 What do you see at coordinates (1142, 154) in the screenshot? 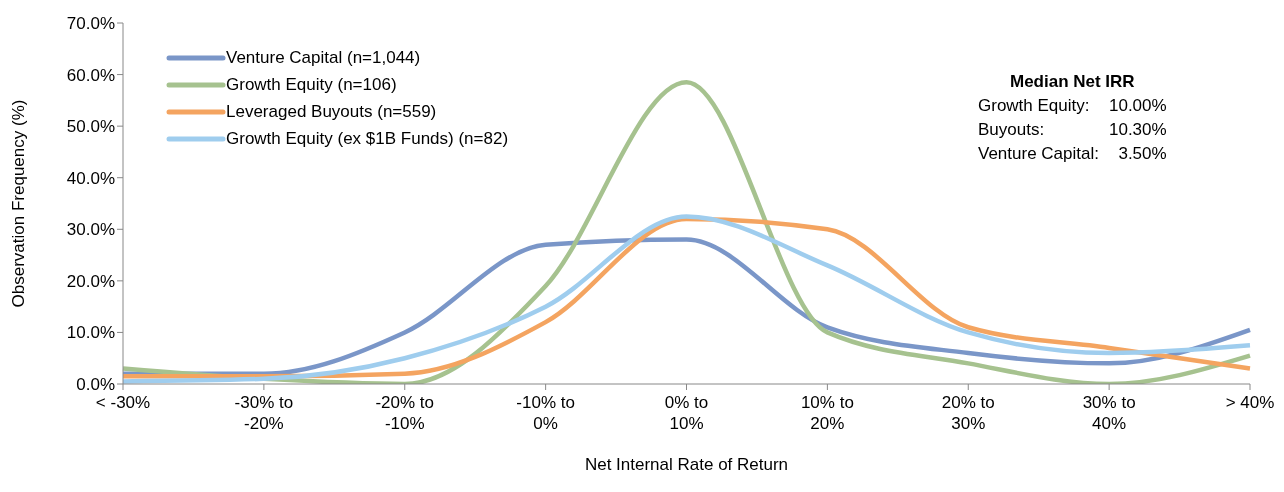
I see `annotation: 3.50%` at bounding box center [1142, 154].